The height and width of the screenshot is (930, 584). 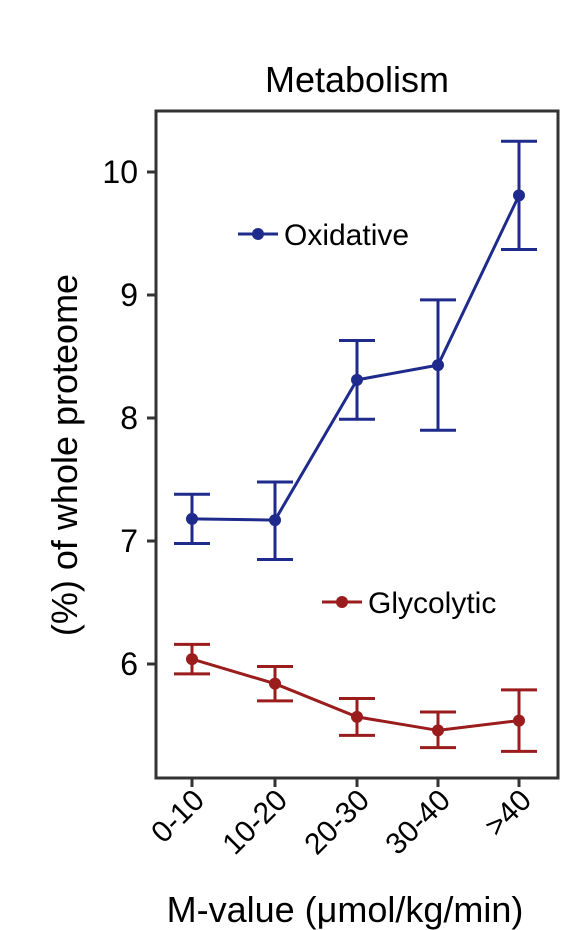 I want to click on y-tick-label: 8, so click(x=129, y=418).